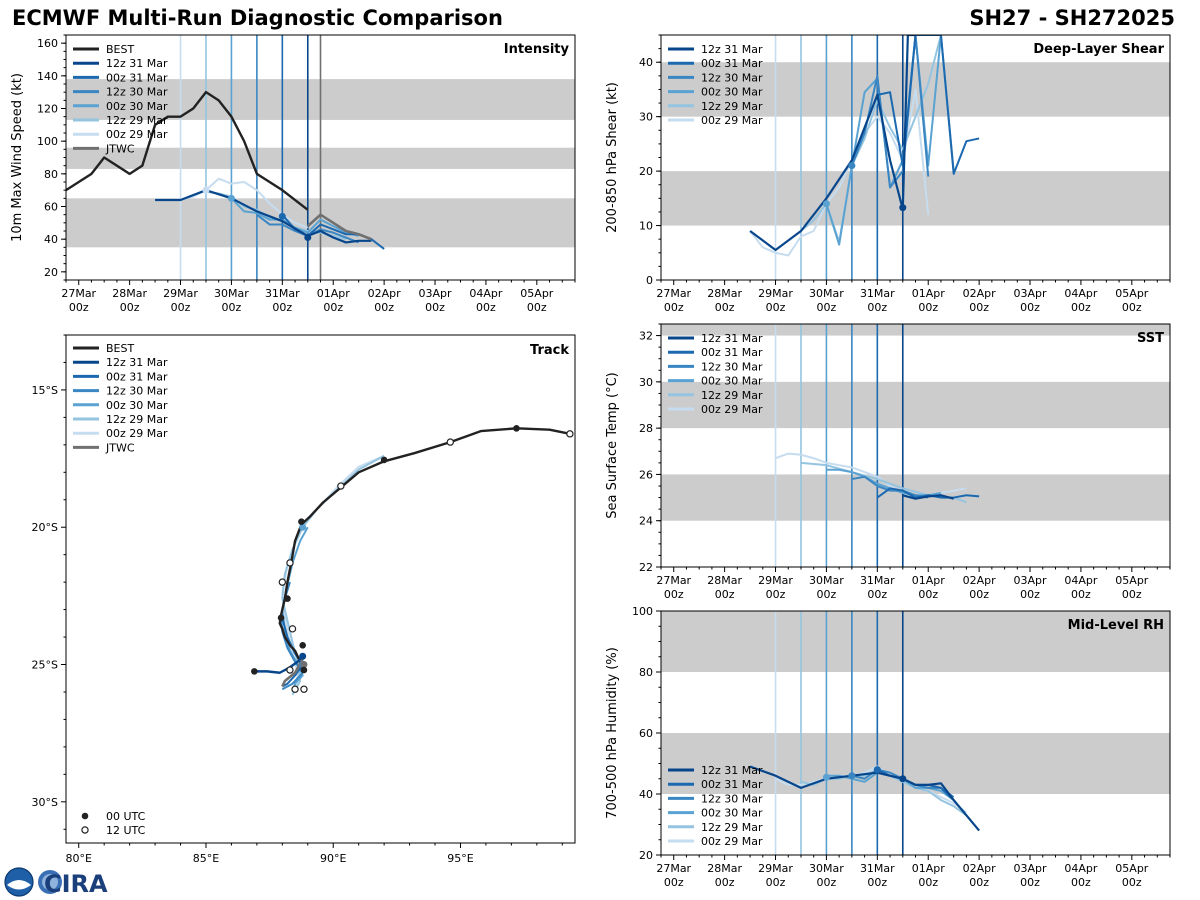  Describe the element at coordinates (45, 802) in the screenshot. I see `y-tick-label: 30°S` at that location.